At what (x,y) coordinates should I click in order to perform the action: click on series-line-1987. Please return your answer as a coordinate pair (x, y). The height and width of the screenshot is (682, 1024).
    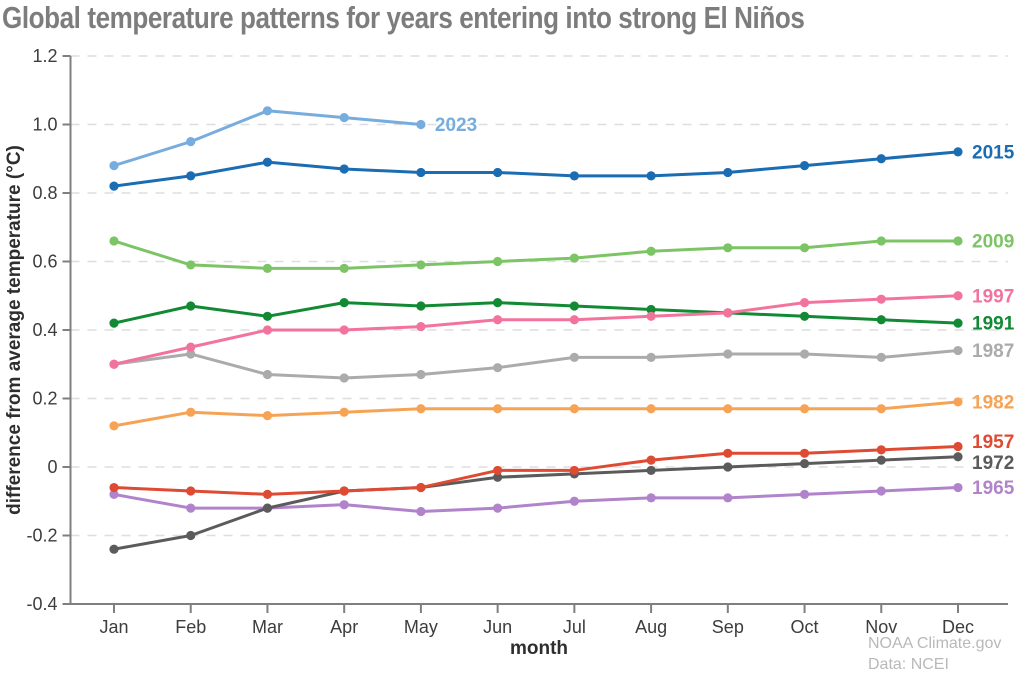
    Looking at the image, I should click on (536, 364).